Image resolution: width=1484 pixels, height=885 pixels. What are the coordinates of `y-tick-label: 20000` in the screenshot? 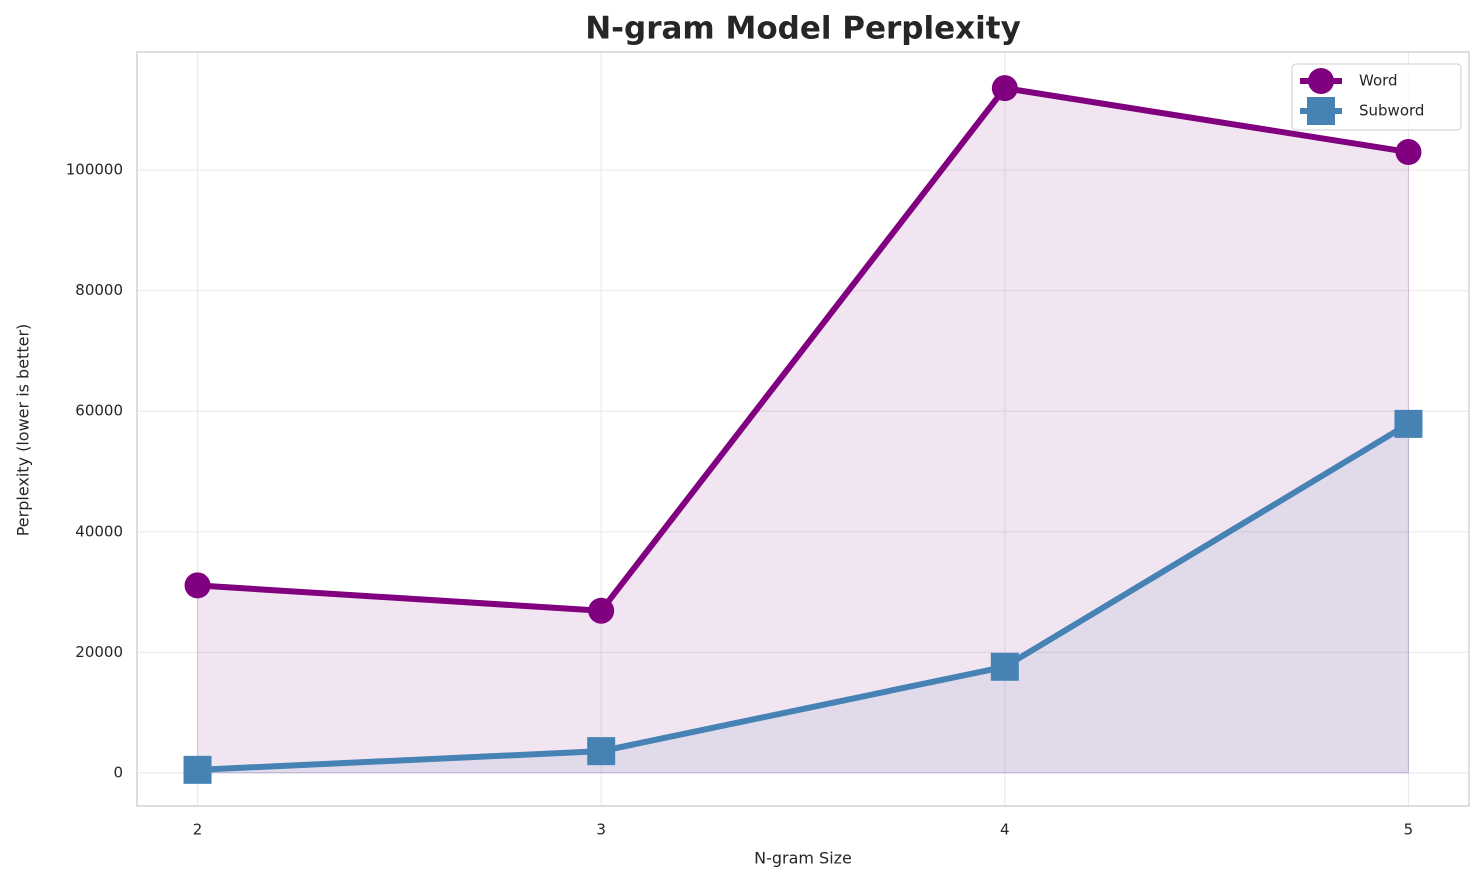 It's located at (99, 652).